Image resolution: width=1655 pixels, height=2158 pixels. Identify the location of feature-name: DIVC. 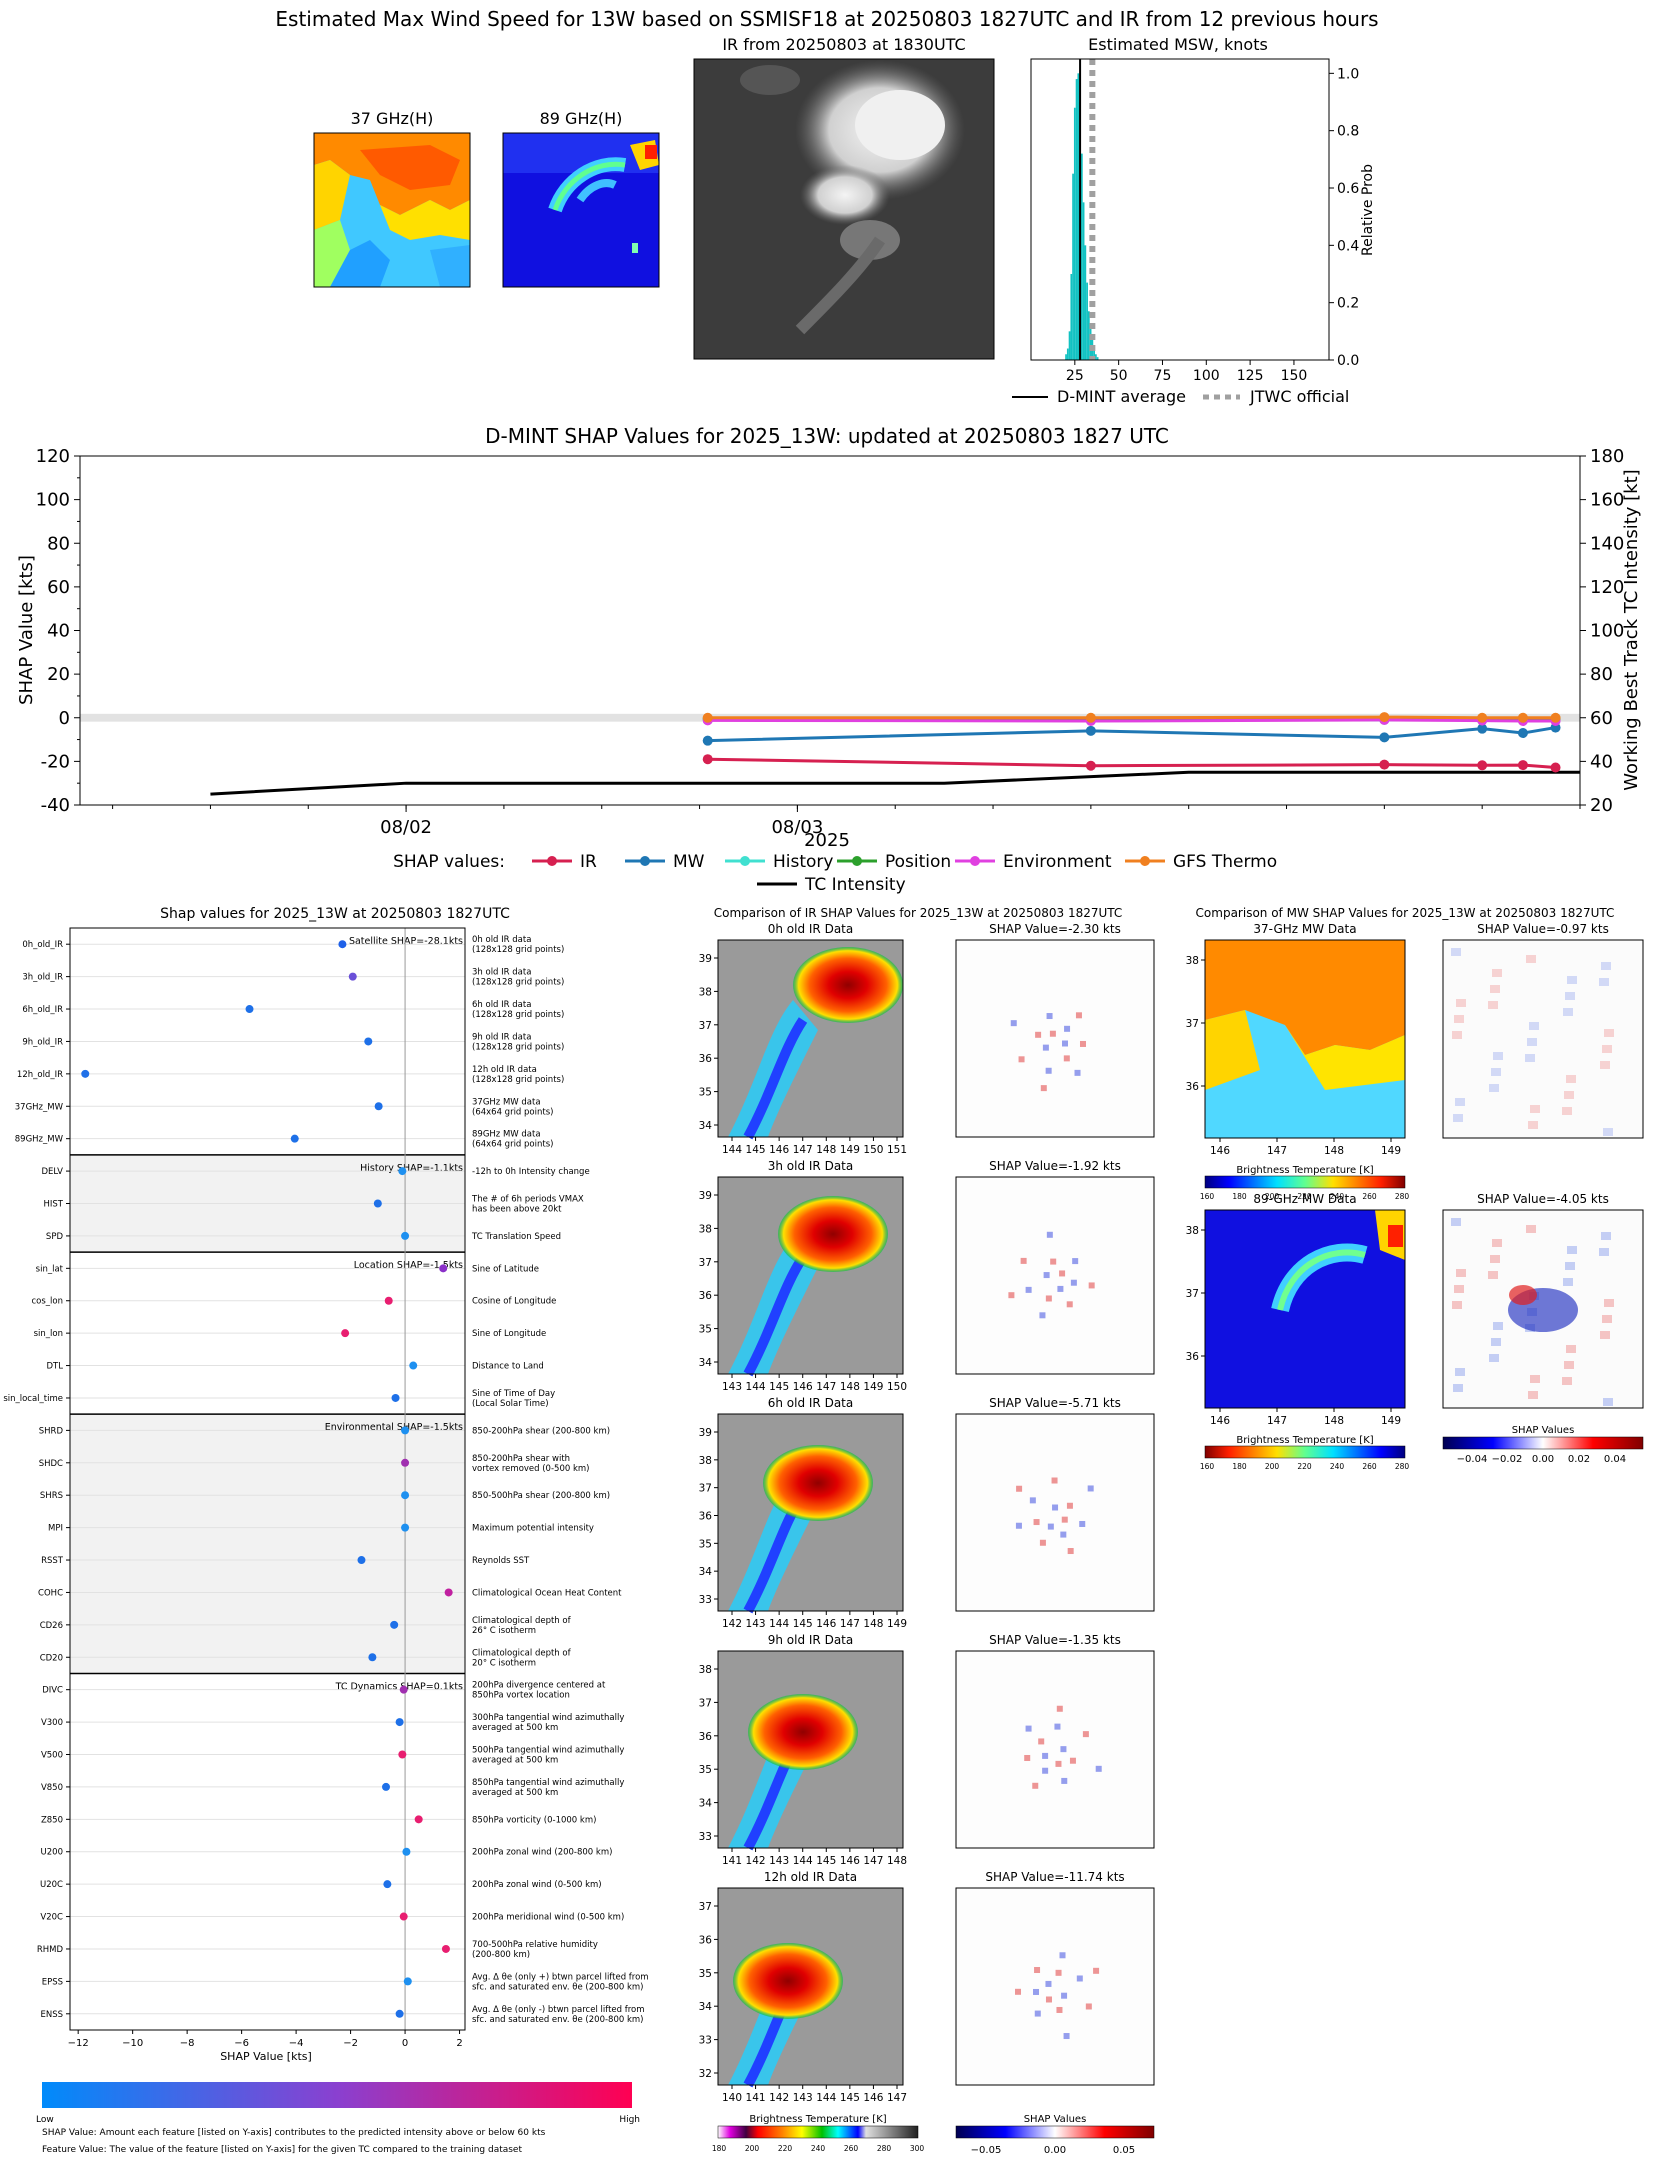
(52, 1691).